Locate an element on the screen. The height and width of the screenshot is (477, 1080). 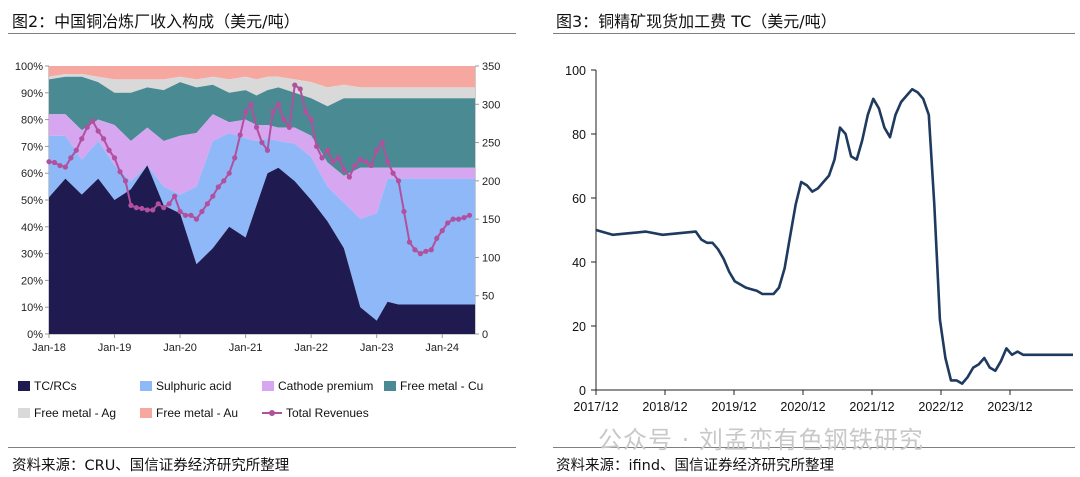
area-au is located at coordinates (262, 77).